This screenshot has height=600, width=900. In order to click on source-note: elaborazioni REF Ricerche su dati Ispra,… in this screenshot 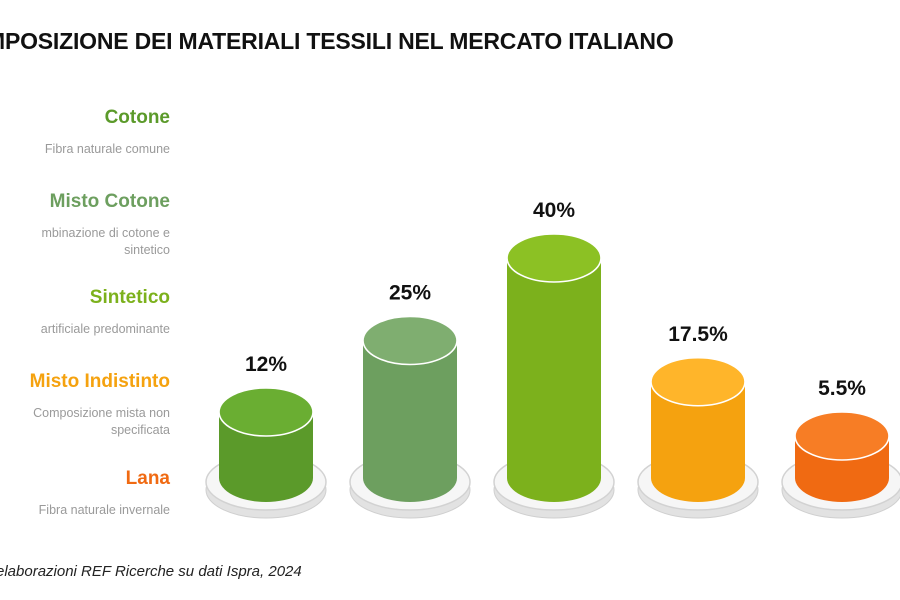, I will do `click(151, 571)`.